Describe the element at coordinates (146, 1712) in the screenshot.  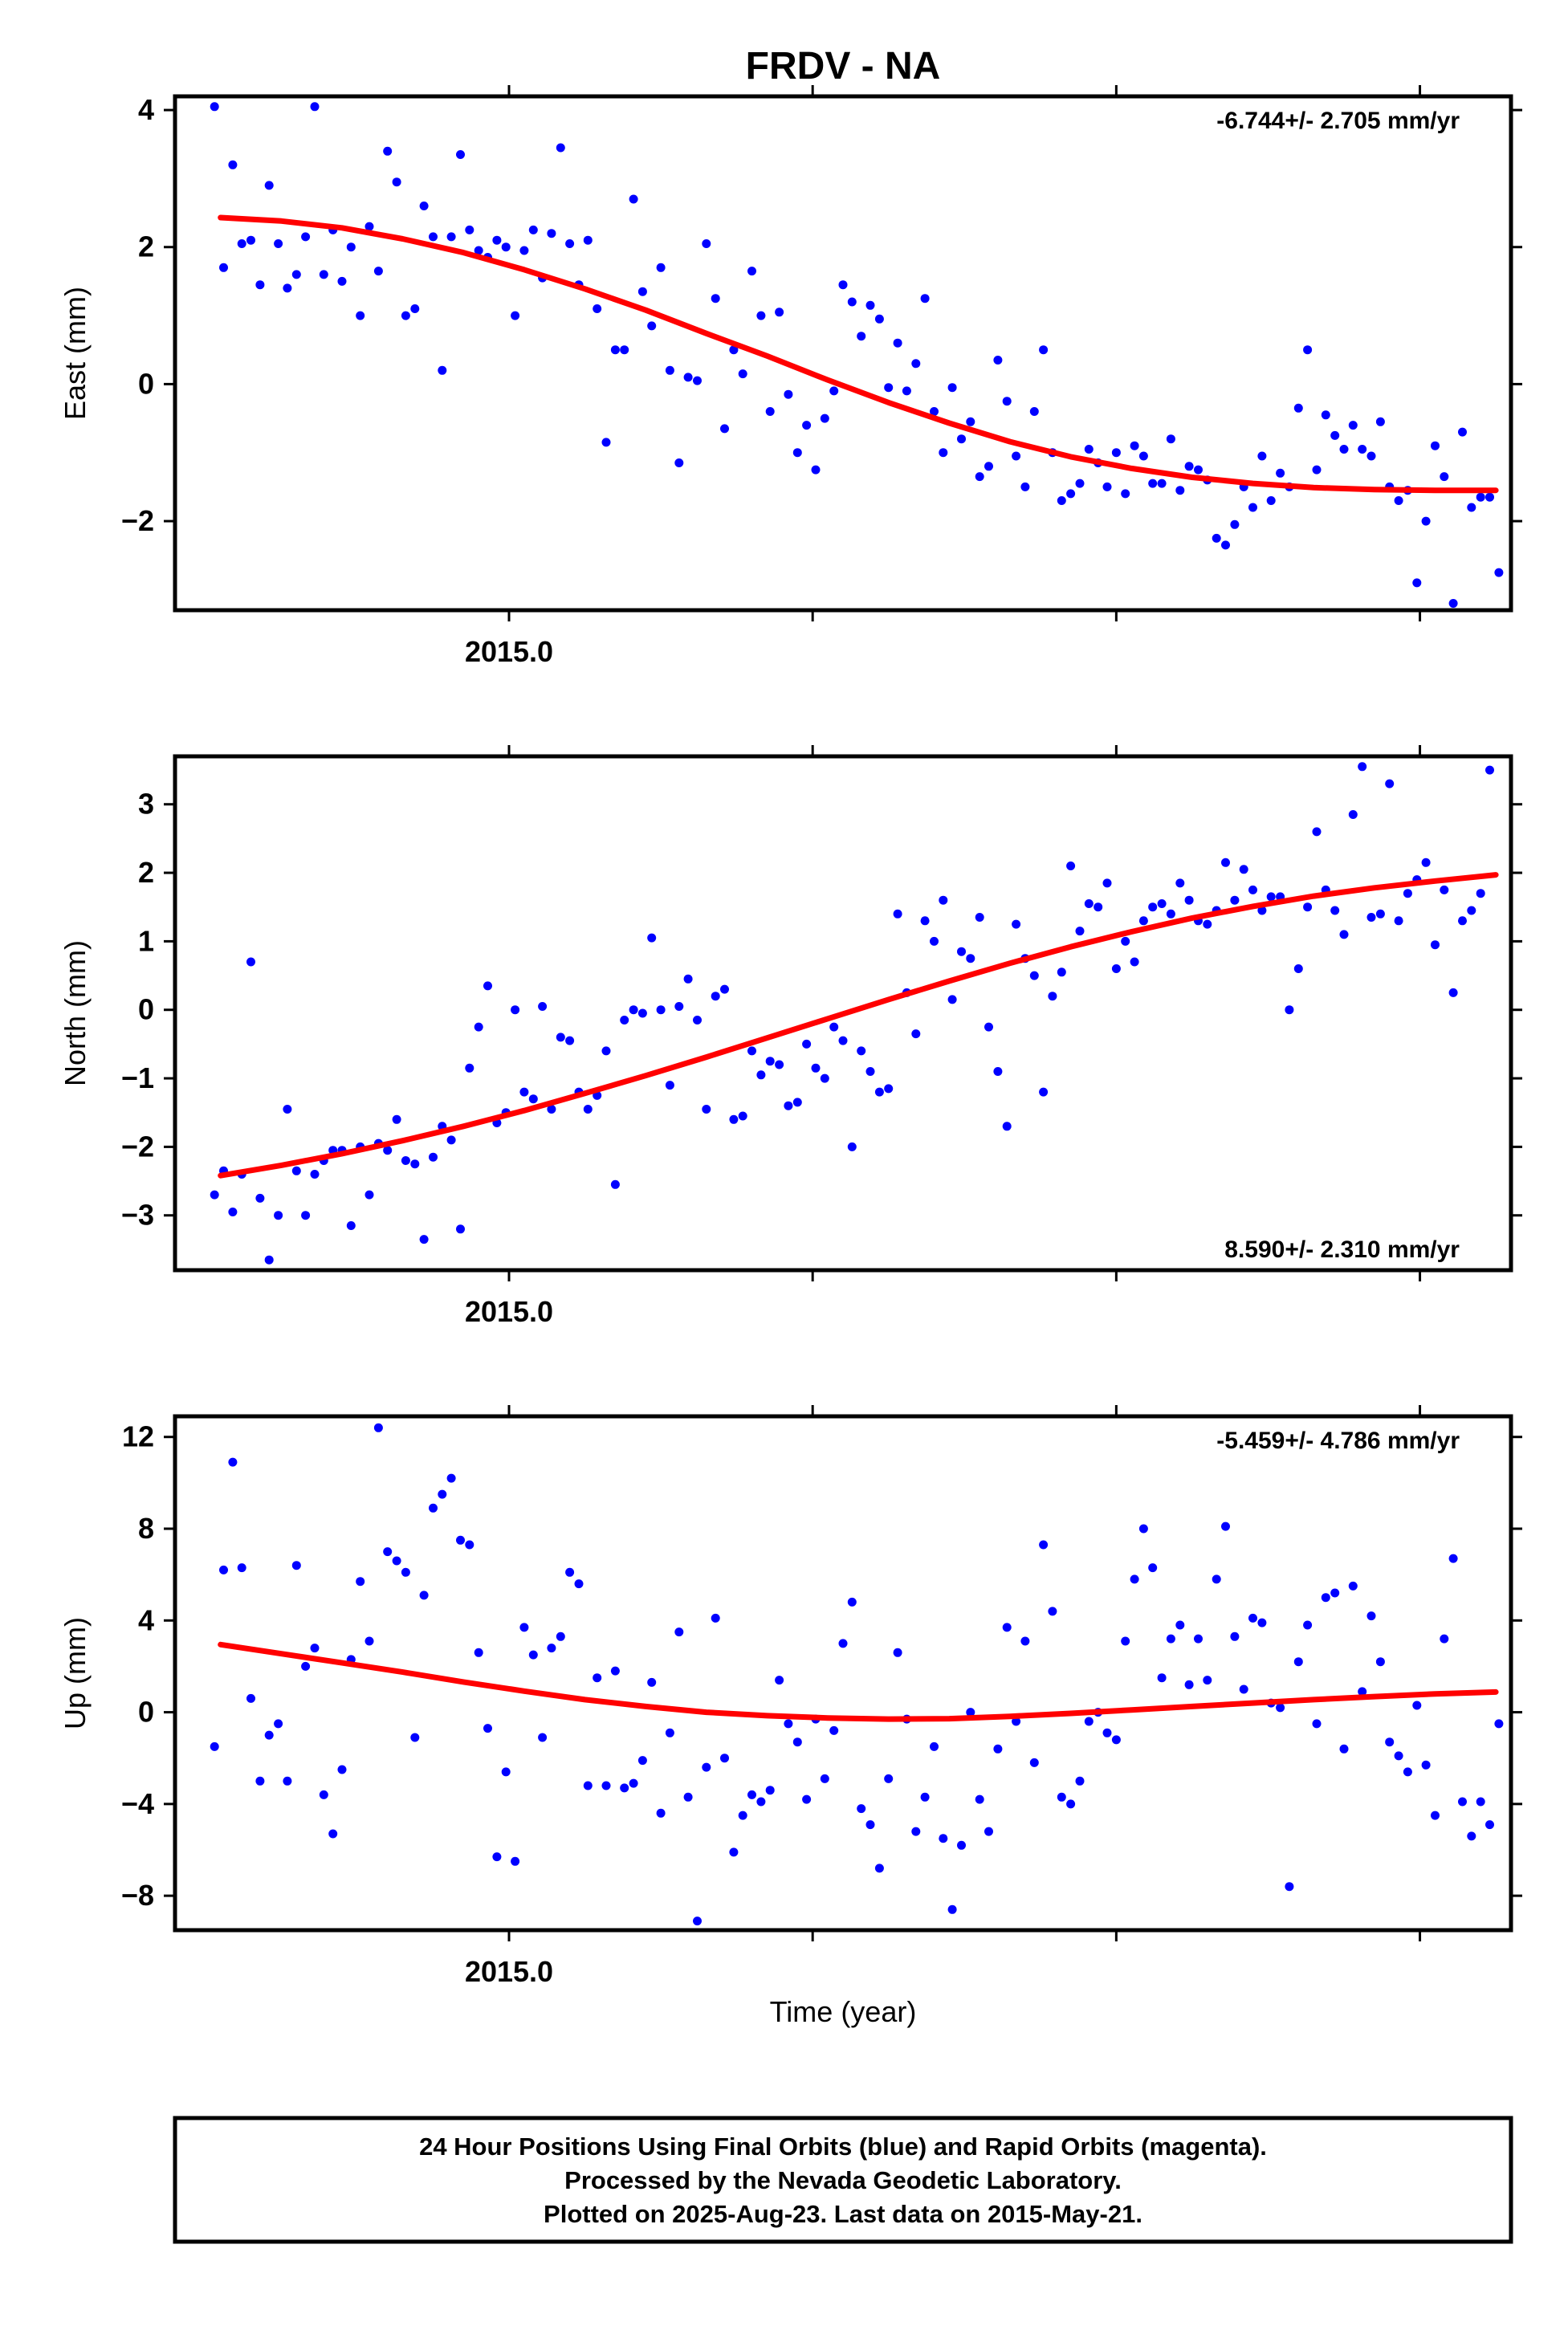
I see `up-y-tick-label: 0` at that location.